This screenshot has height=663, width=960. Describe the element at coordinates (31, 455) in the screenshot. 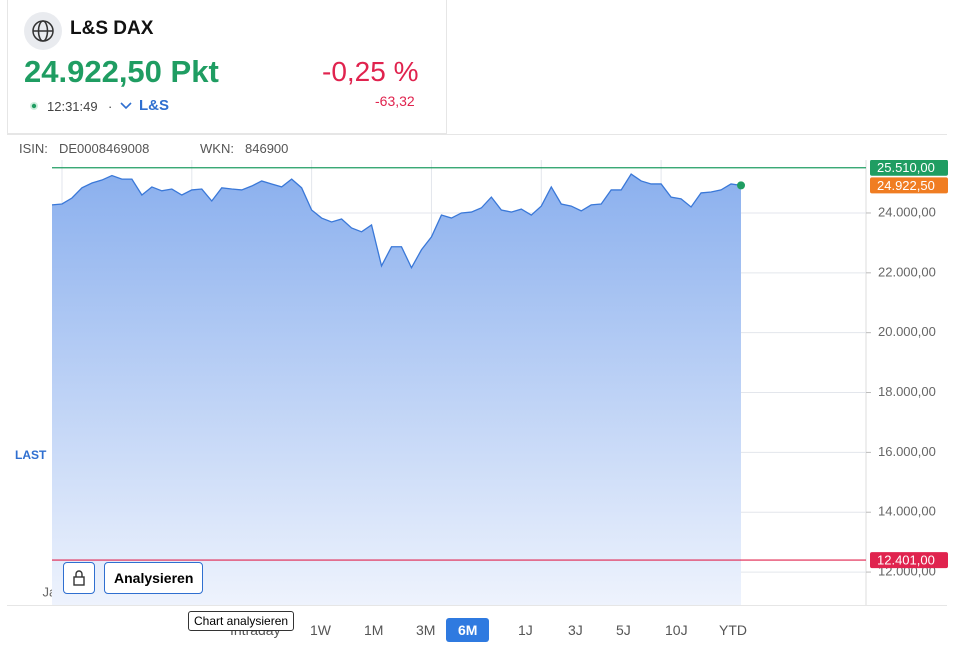

I see `mode: LAST` at that location.